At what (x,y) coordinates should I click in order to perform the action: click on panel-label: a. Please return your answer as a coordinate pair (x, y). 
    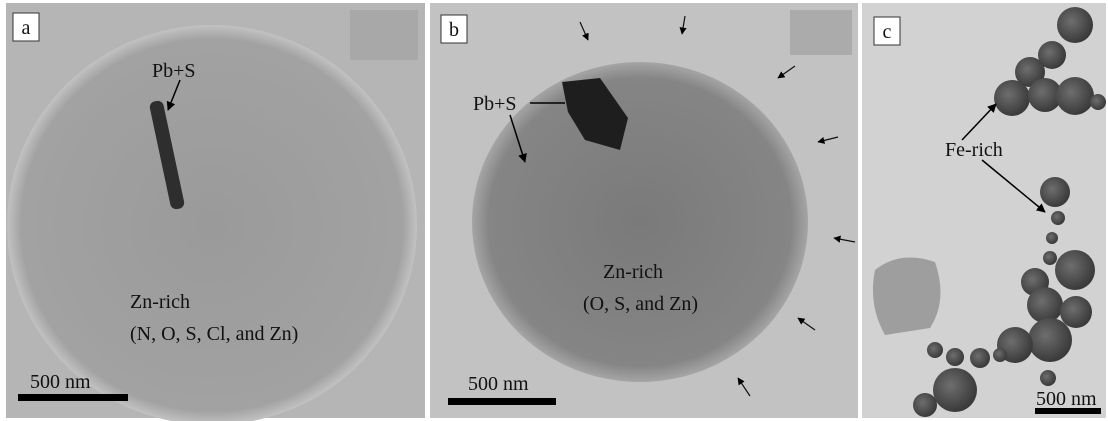
    Looking at the image, I should click on (26, 28).